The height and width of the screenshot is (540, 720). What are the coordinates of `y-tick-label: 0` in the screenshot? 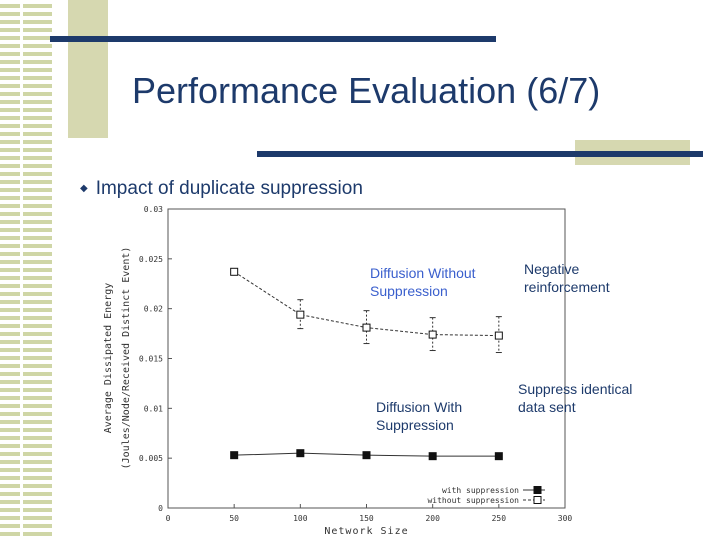 It's located at (160, 508).